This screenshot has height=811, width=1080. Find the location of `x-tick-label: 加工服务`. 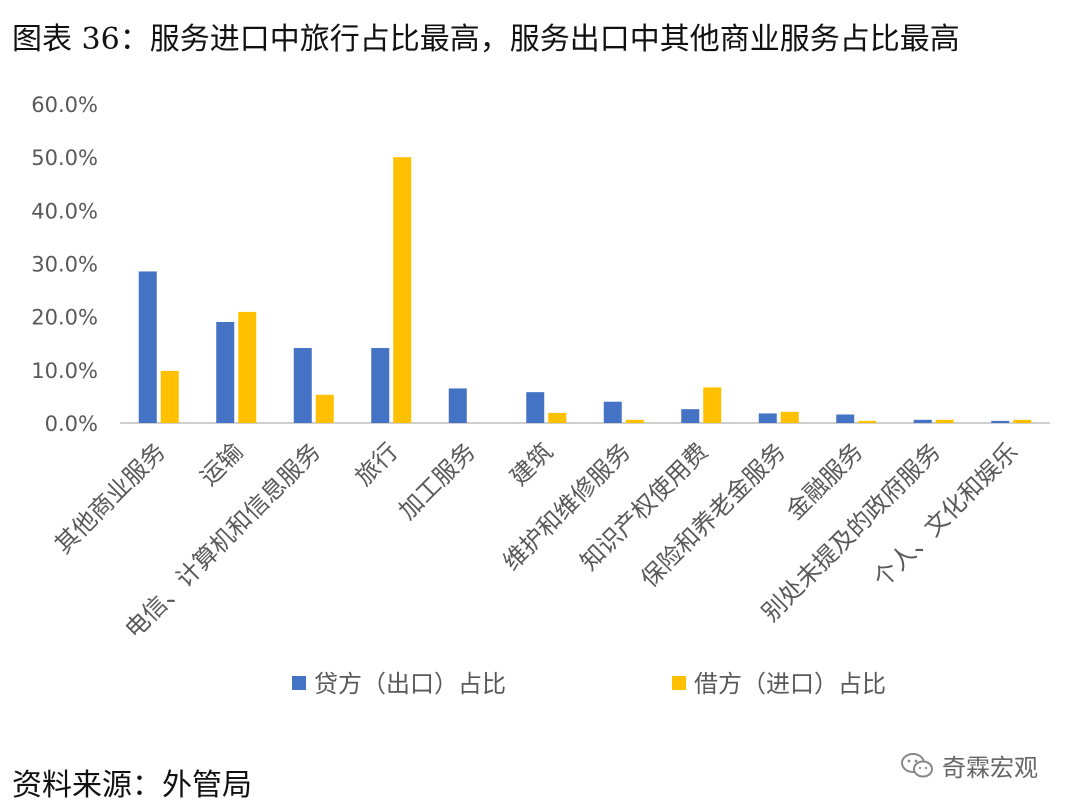

x-tick-label: 加工服务 is located at coordinates (437, 481).